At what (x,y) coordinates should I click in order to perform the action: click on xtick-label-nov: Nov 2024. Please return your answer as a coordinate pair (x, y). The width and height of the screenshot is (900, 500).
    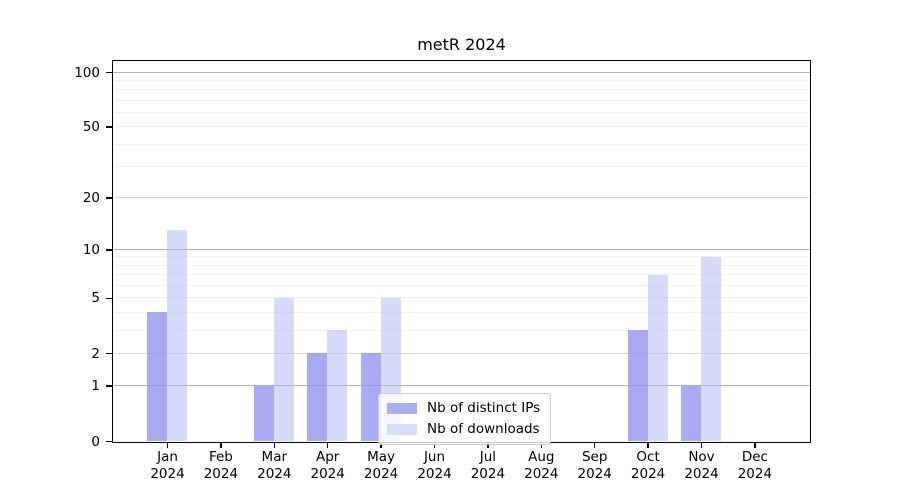
    Looking at the image, I should click on (701, 465).